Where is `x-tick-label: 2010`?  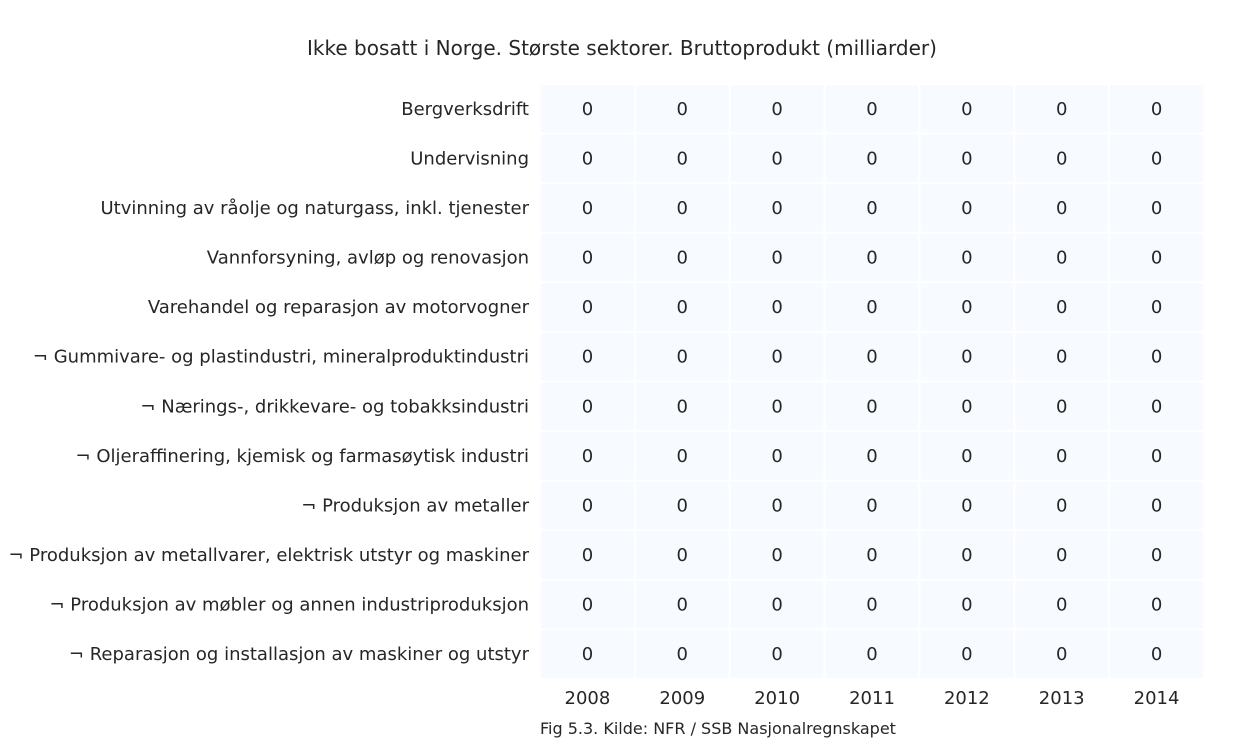 x-tick-label: 2010 is located at coordinates (777, 698).